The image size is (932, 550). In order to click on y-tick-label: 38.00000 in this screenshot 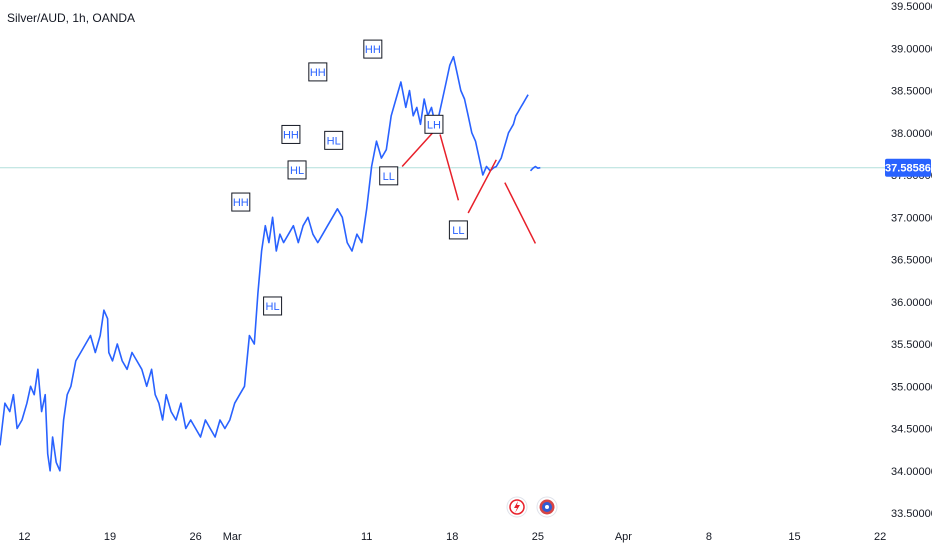, I will do `click(911, 134)`.